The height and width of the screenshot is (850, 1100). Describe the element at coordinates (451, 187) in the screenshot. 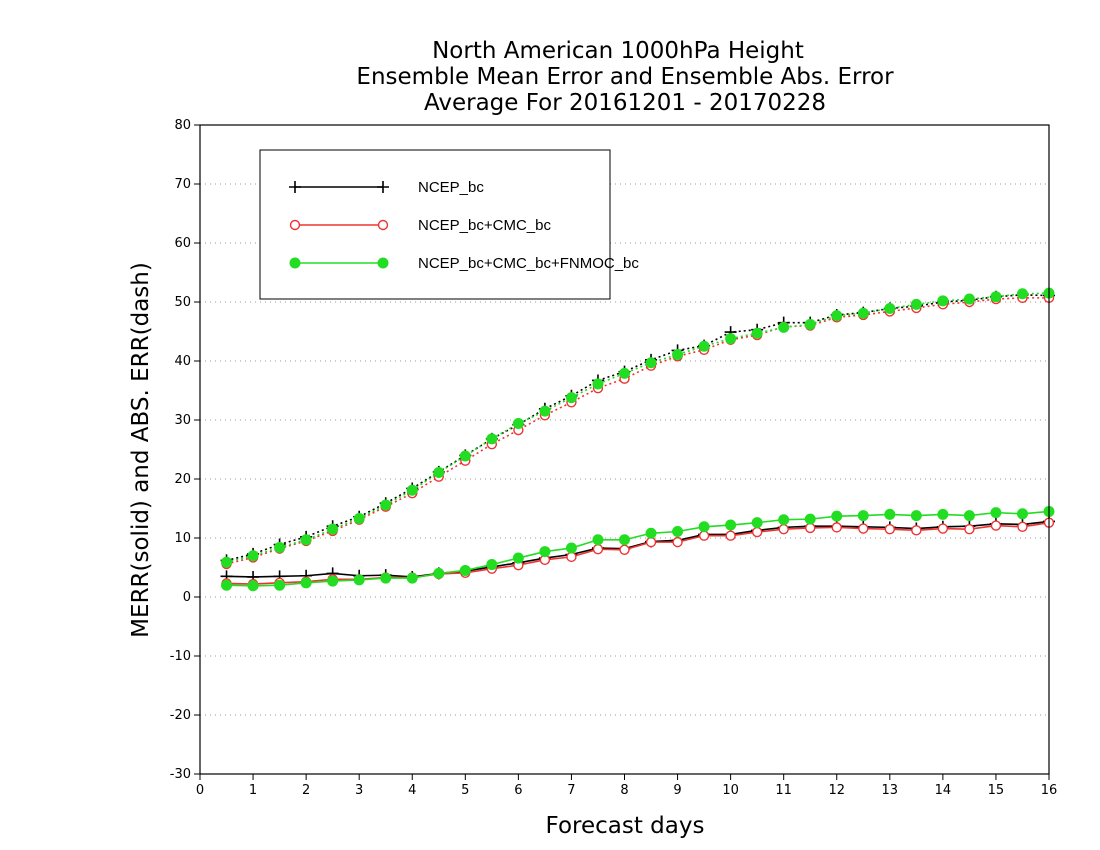

I see `legend-label: NCEP_bc` at that location.